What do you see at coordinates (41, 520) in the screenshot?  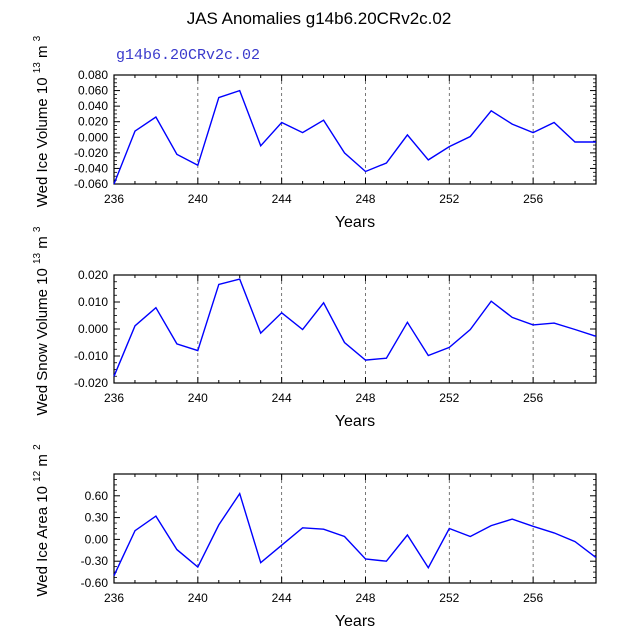 I see `y-axis-label: Wed Ice Area 10 12 m 2` at bounding box center [41, 520].